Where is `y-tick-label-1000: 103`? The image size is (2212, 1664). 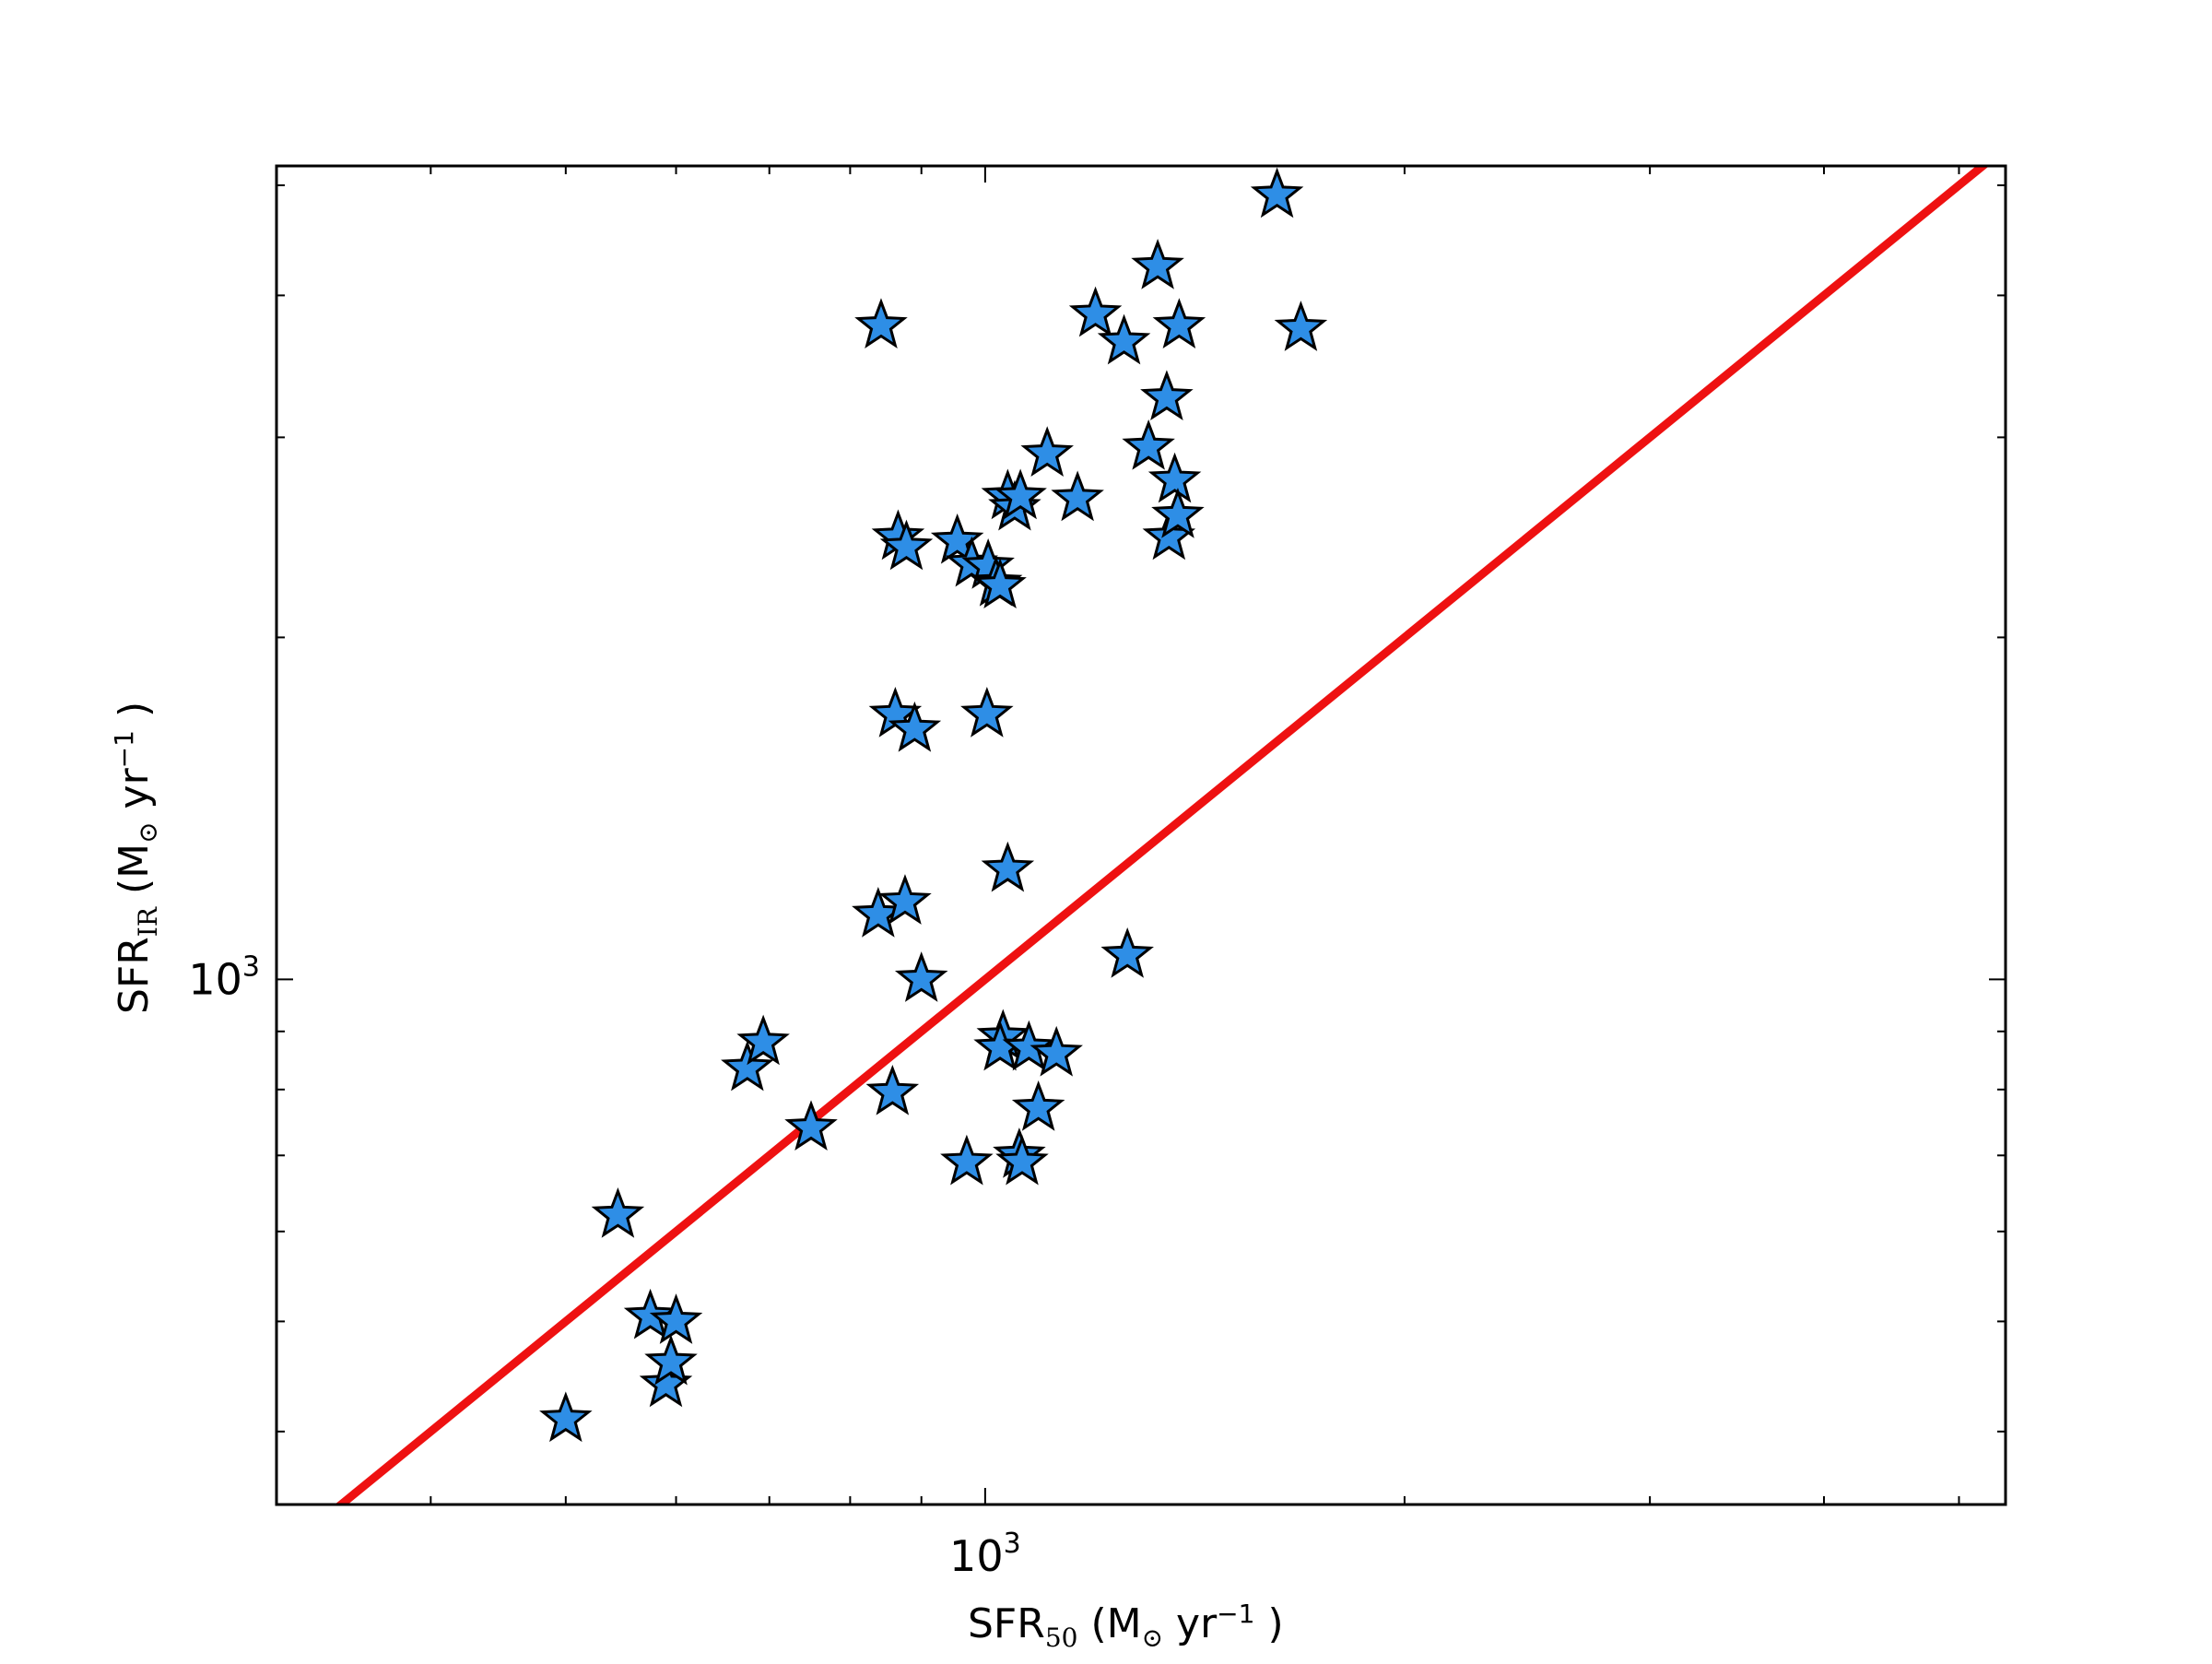 y-tick-label-1000: 103 is located at coordinates (224, 977).